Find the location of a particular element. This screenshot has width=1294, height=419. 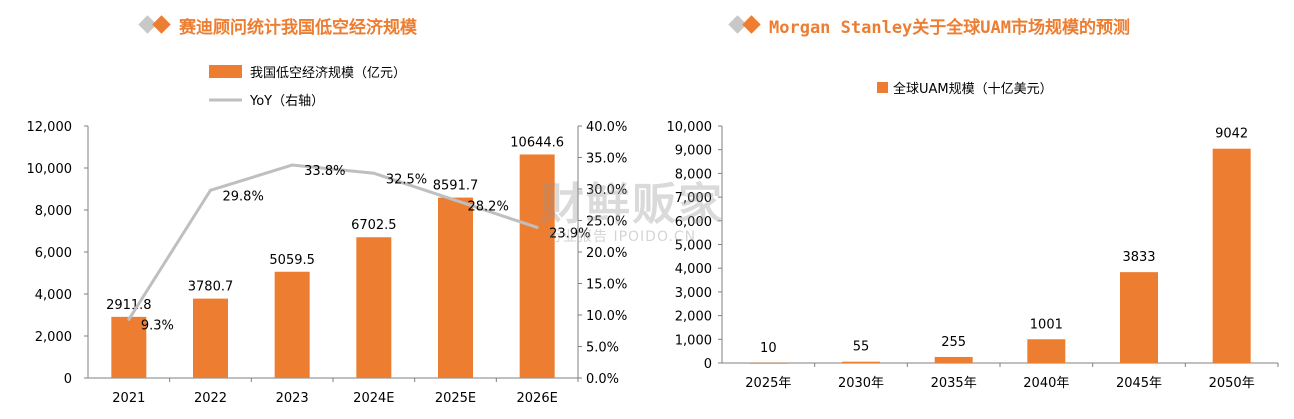

yoy-data-label: 9.3% is located at coordinates (157, 325).